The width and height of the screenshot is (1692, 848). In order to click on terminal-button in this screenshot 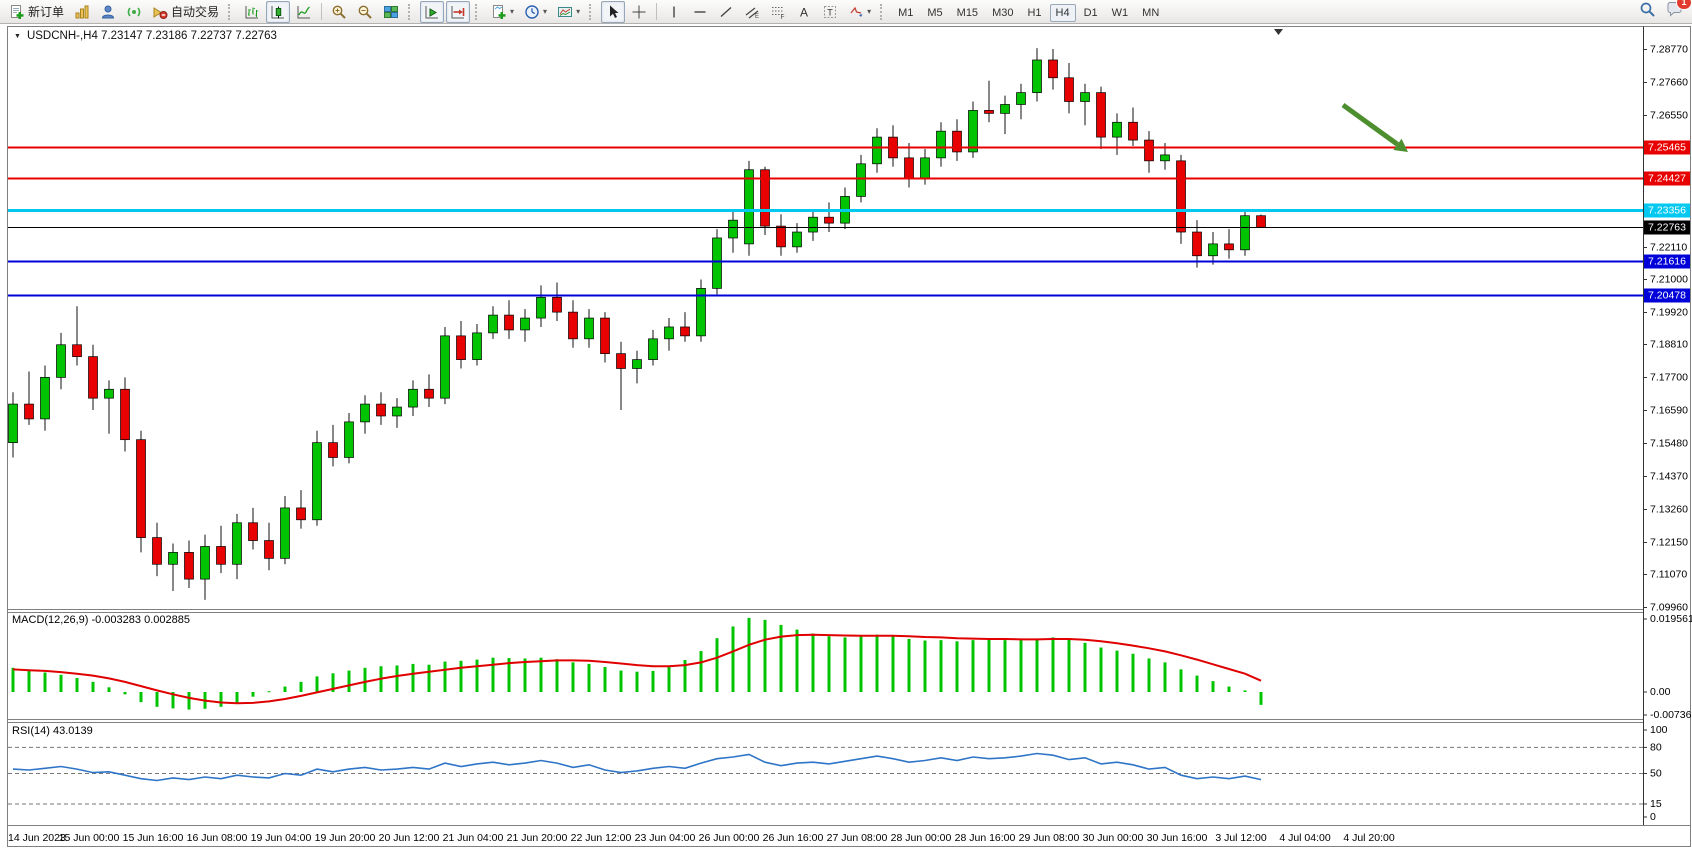, I will do `click(134, 12)`.